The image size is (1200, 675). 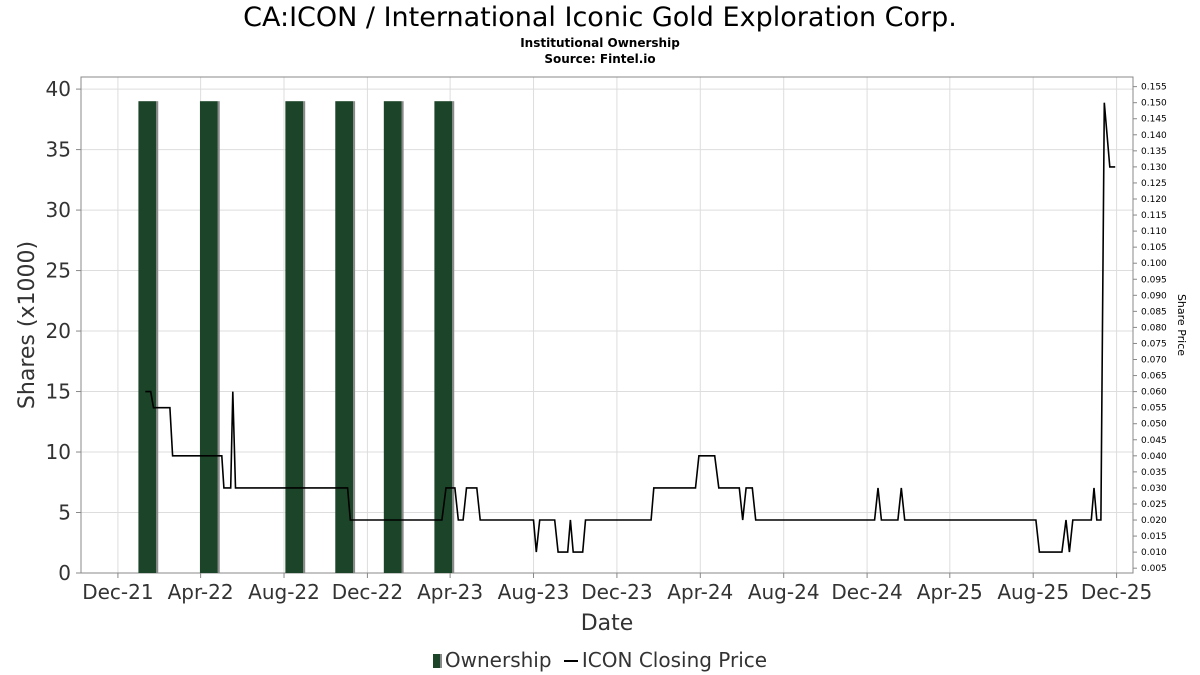 I want to click on y2-tick-label: 0.050, so click(x=1154, y=425).